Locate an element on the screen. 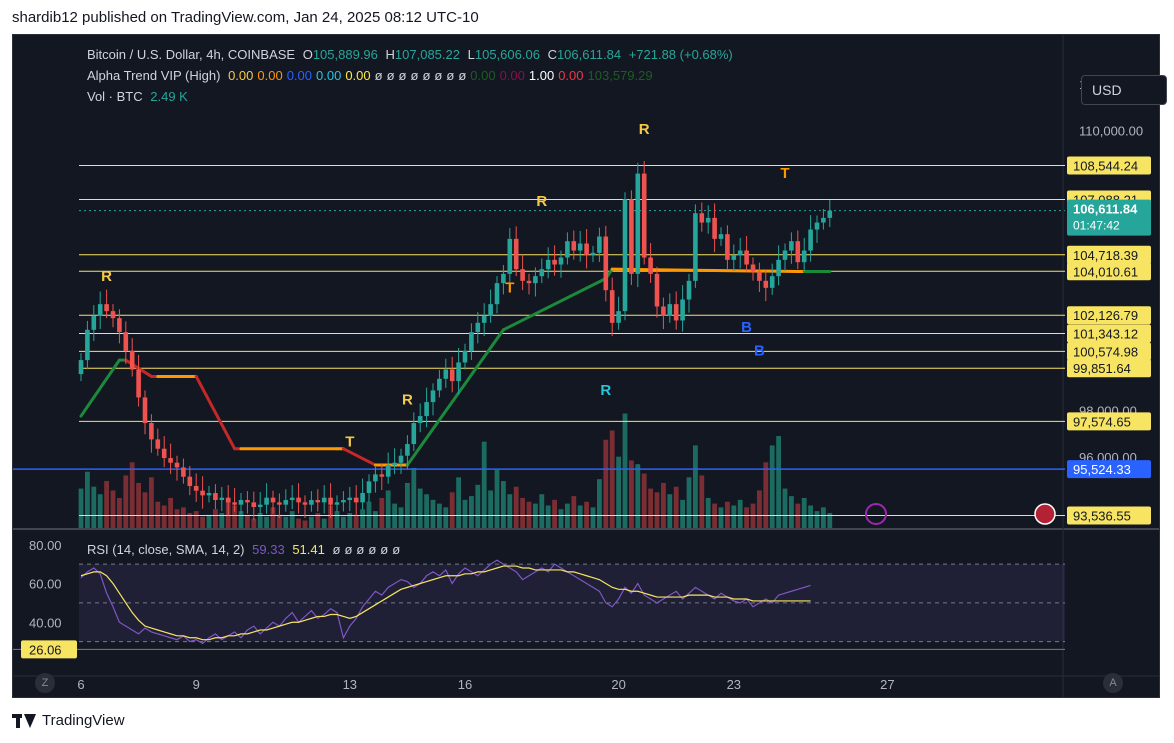 The height and width of the screenshot is (743, 1174). z-badge: Z is located at coordinates (45, 683).